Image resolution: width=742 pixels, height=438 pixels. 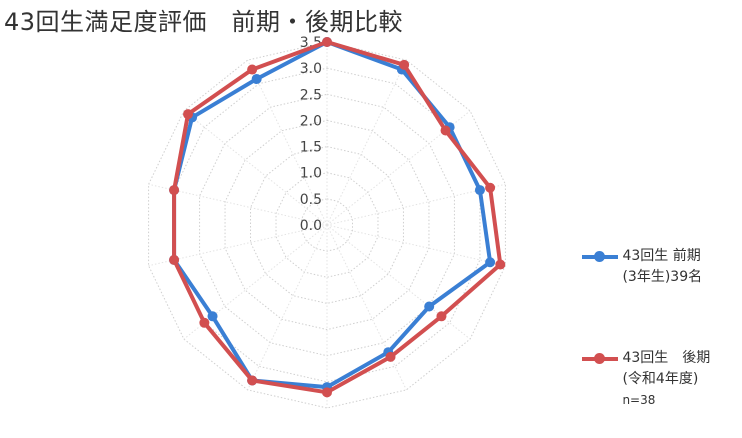 What do you see at coordinates (311, 226) in the screenshot?
I see `r-tick-label: 0.0` at bounding box center [311, 226].